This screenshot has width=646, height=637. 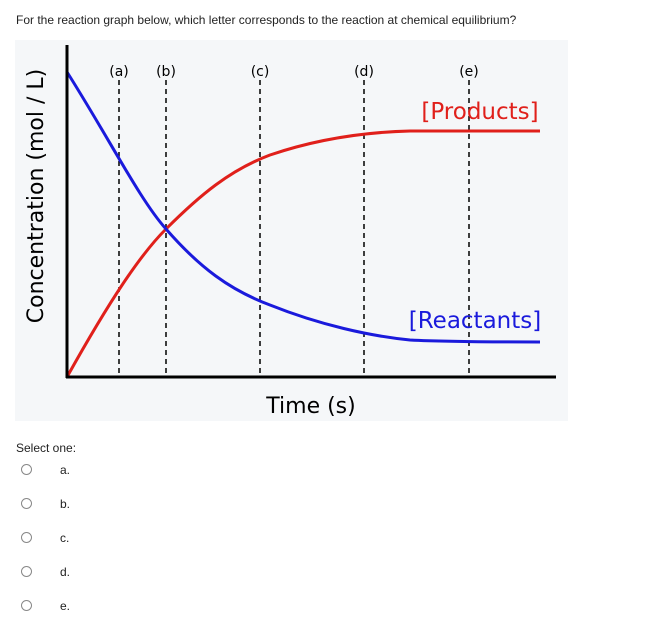 What do you see at coordinates (46, 448) in the screenshot?
I see `select-prompt: Select one:` at bounding box center [46, 448].